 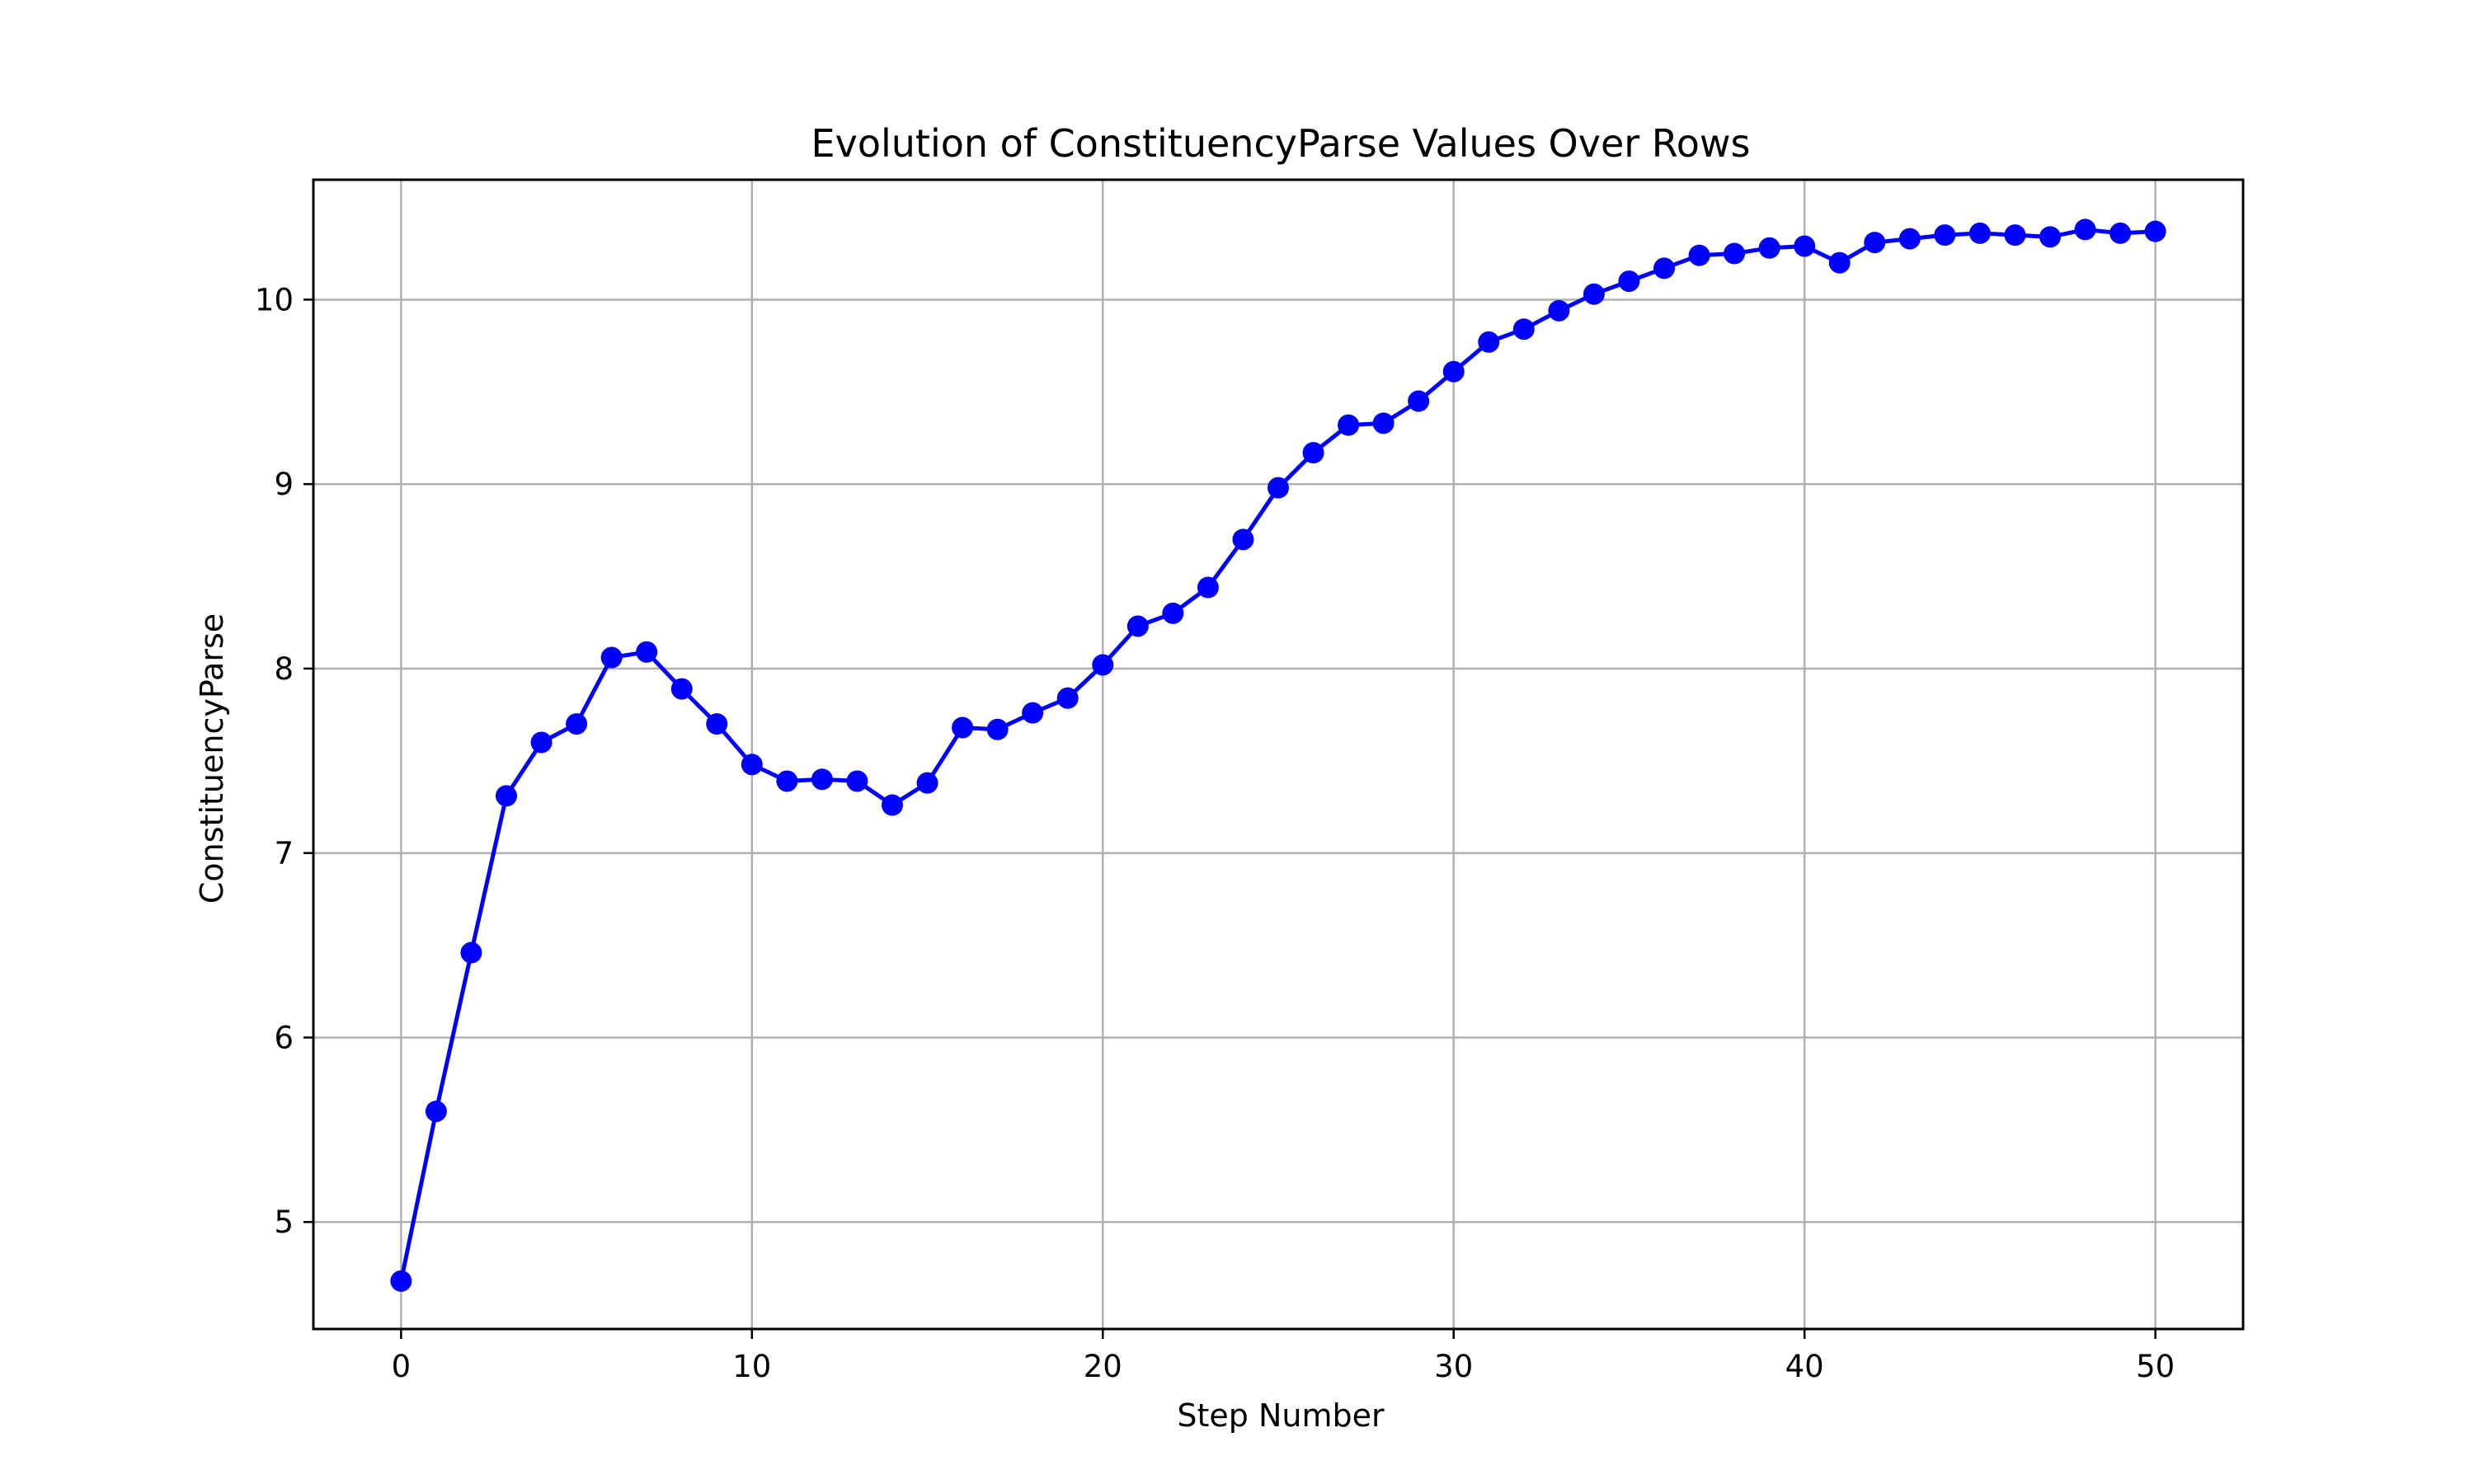 What do you see at coordinates (1281, 1415) in the screenshot?
I see `x-axis-label: Step Number` at bounding box center [1281, 1415].